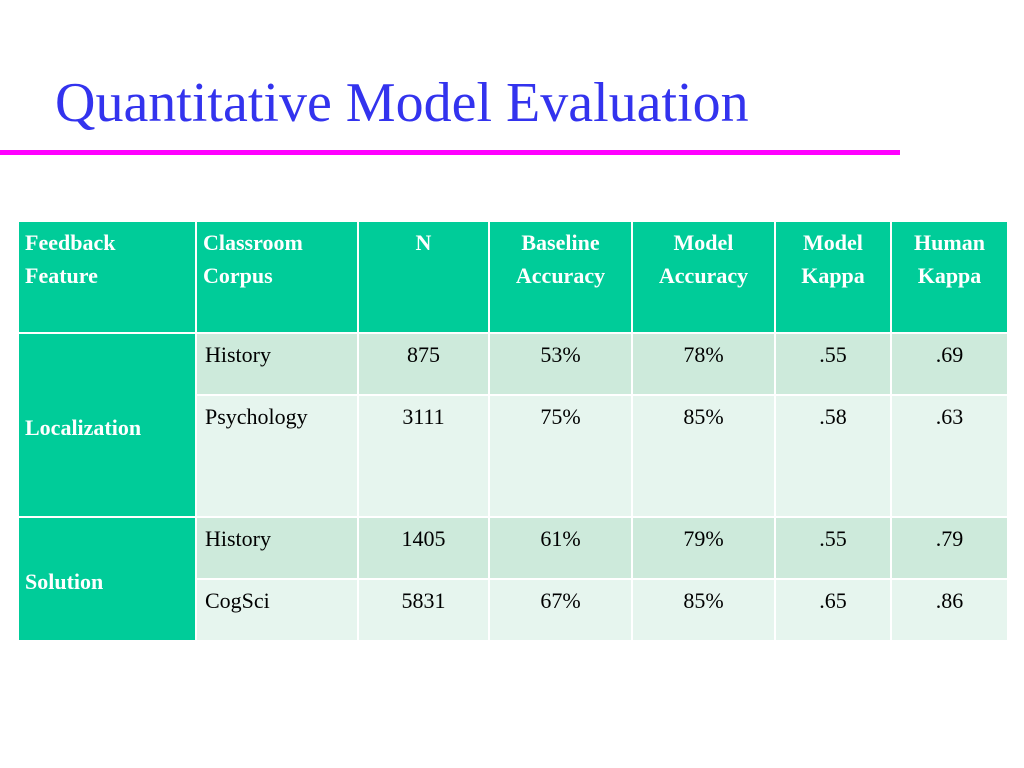  What do you see at coordinates (277, 277) in the screenshot?
I see `header-classroom-corpus: Classroom Corpus` at bounding box center [277, 277].